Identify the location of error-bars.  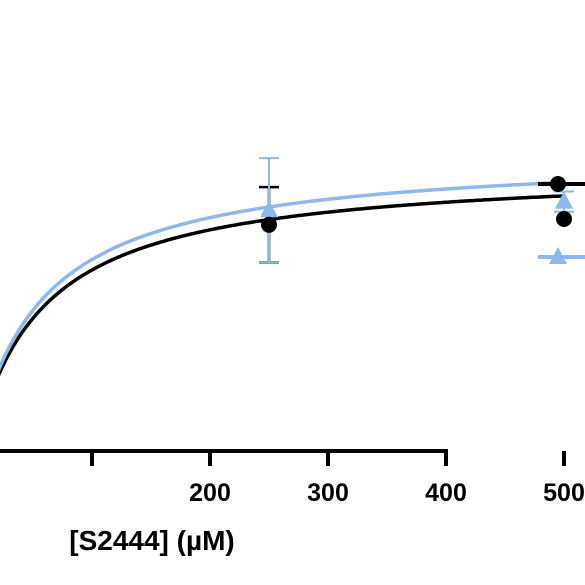
(416, 210).